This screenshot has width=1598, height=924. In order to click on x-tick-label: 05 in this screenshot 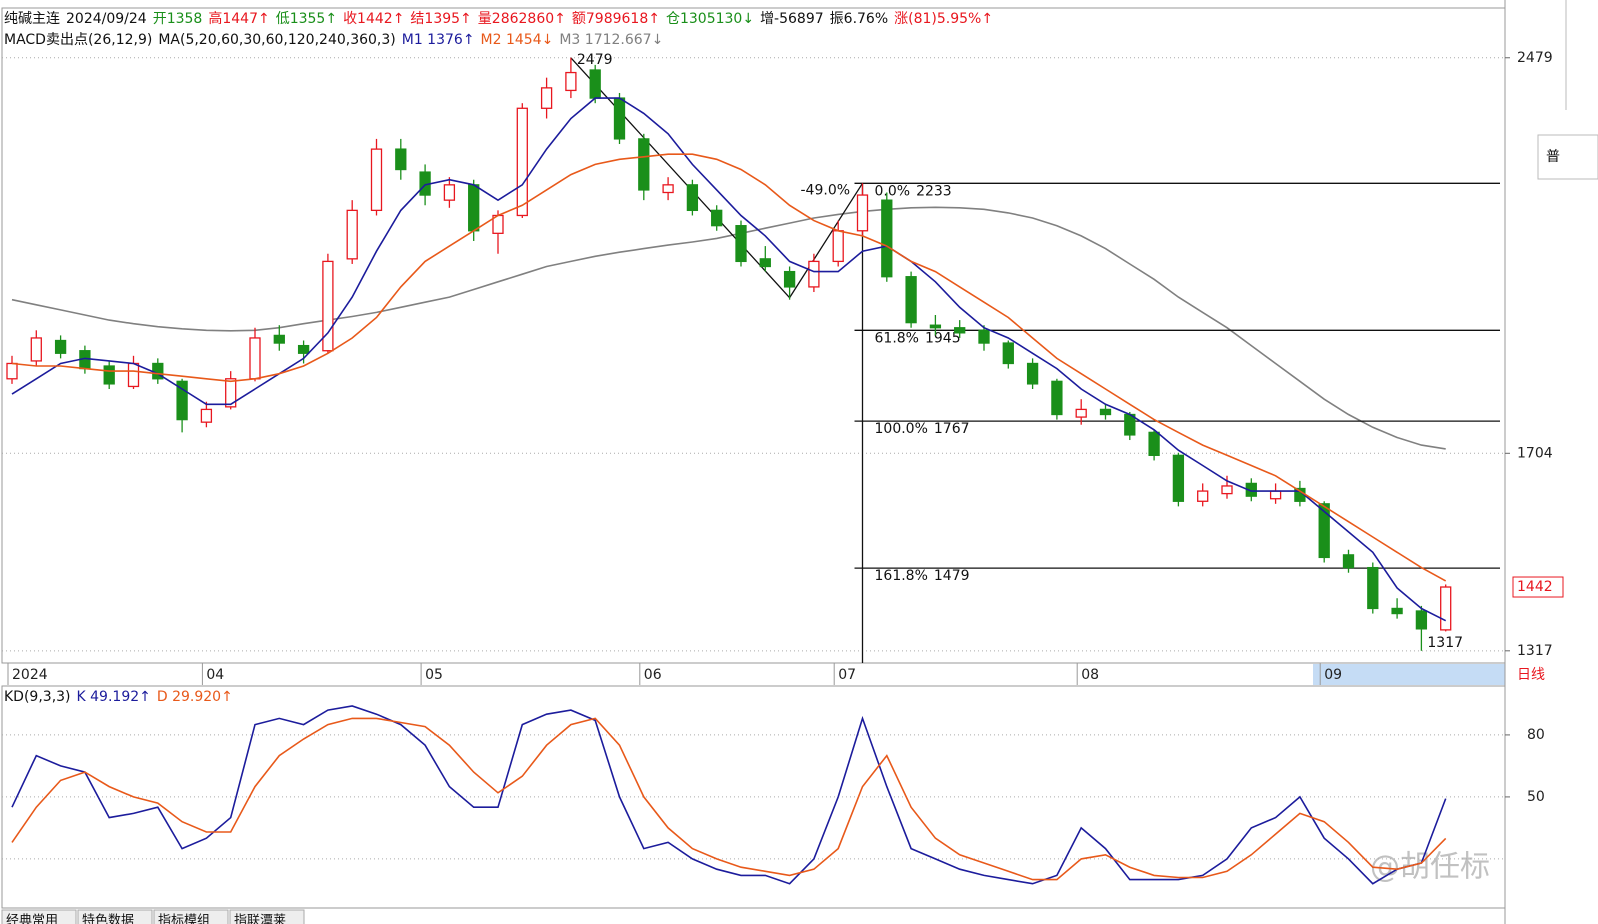, I will do `click(434, 675)`.